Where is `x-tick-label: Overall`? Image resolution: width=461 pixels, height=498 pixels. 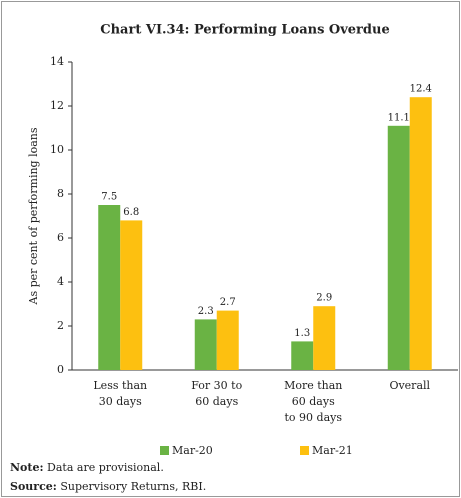 x-tick-label: Overall is located at coordinates (409, 385).